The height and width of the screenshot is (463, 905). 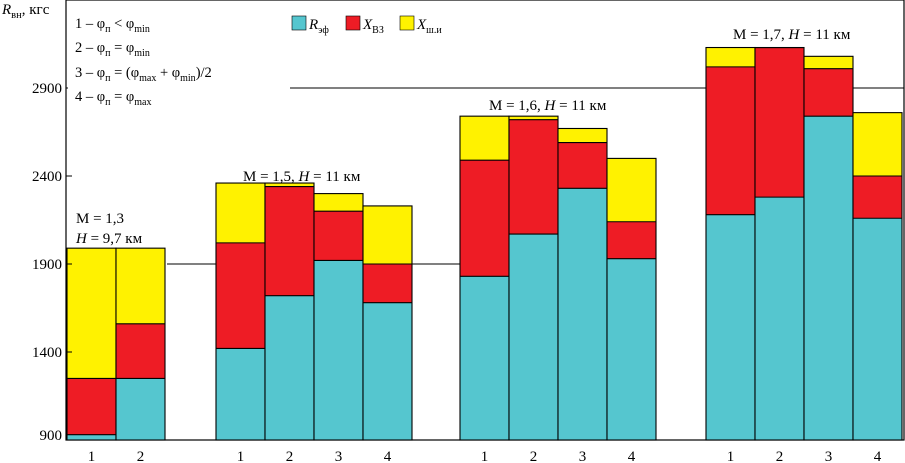 I want to click on notes-background, so click(x=179, y=61).